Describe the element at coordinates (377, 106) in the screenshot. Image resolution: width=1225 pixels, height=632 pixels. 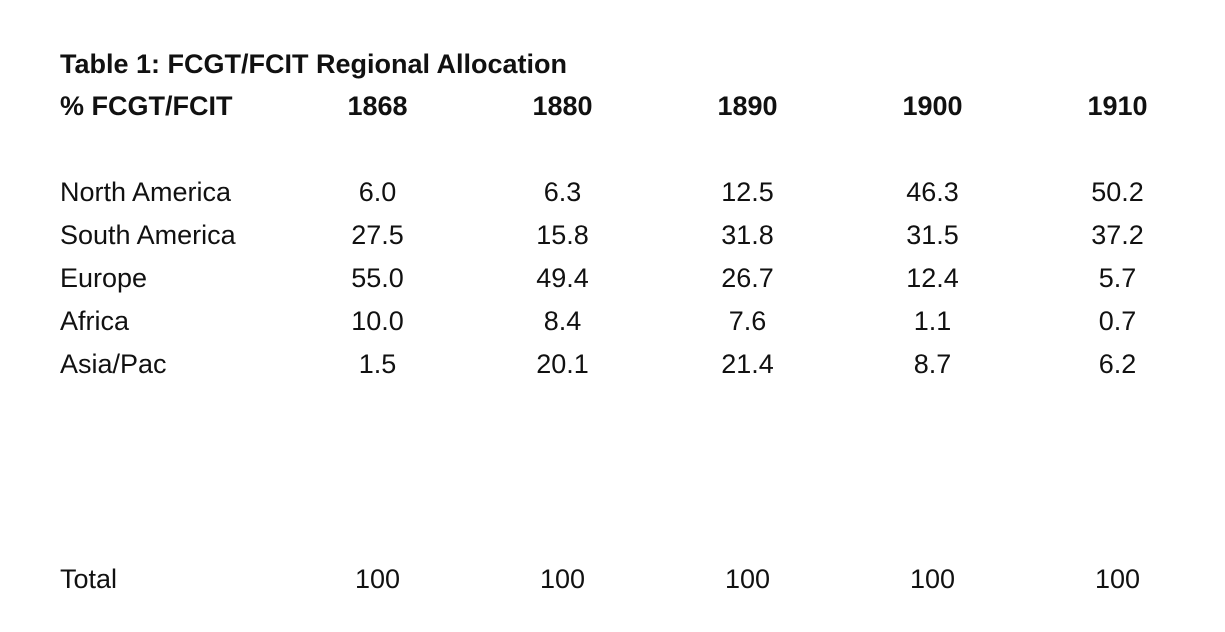
I see `header-year-1868: 1868` at that location.